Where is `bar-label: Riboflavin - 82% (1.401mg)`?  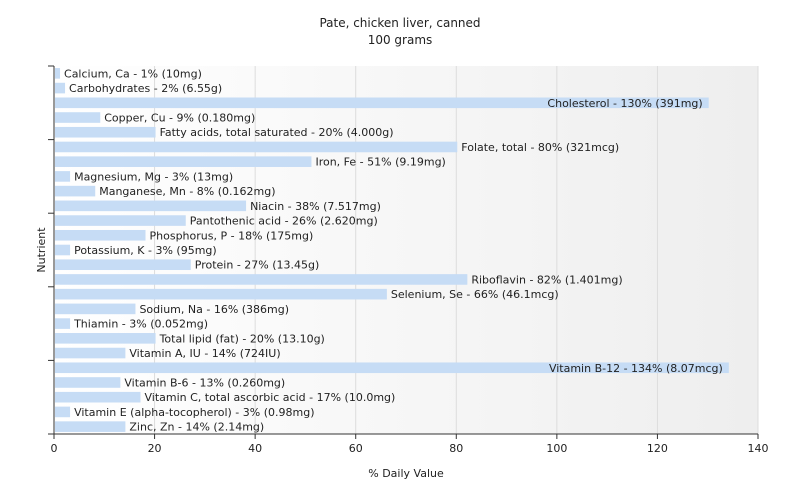
bar-label: Riboflavin - 82% (1.401mg) is located at coordinates (546, 279).